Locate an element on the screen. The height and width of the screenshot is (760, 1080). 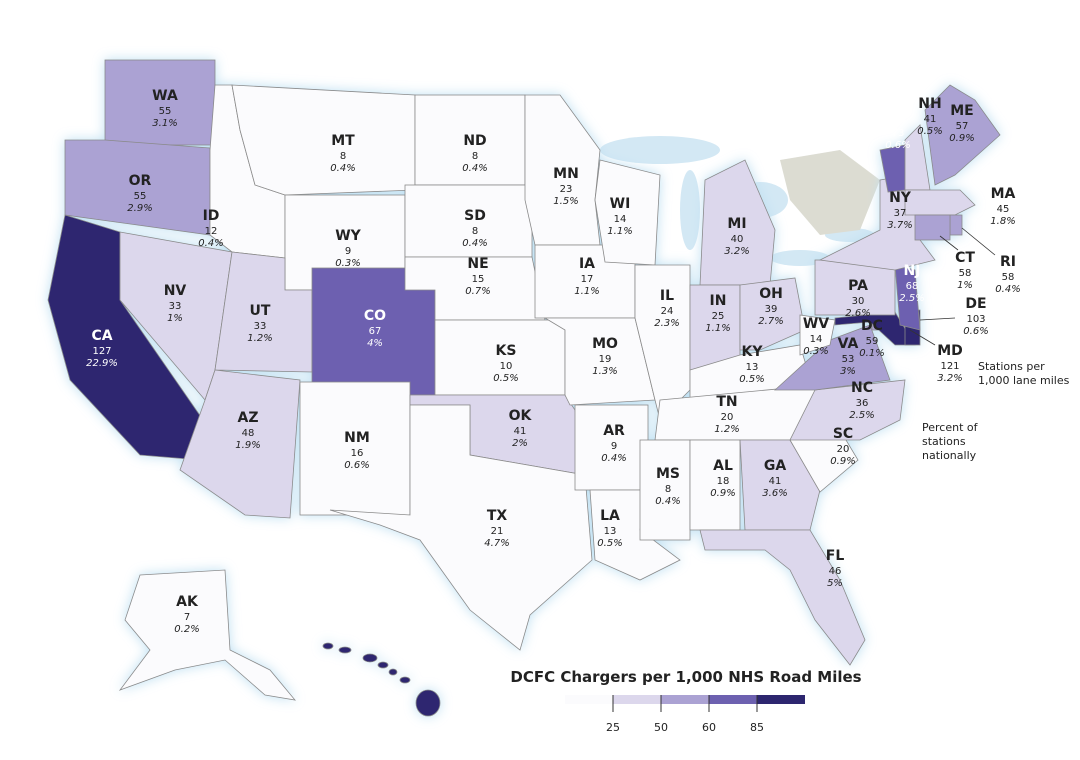
state-abbr: AK is located at coordinates (187, 602).